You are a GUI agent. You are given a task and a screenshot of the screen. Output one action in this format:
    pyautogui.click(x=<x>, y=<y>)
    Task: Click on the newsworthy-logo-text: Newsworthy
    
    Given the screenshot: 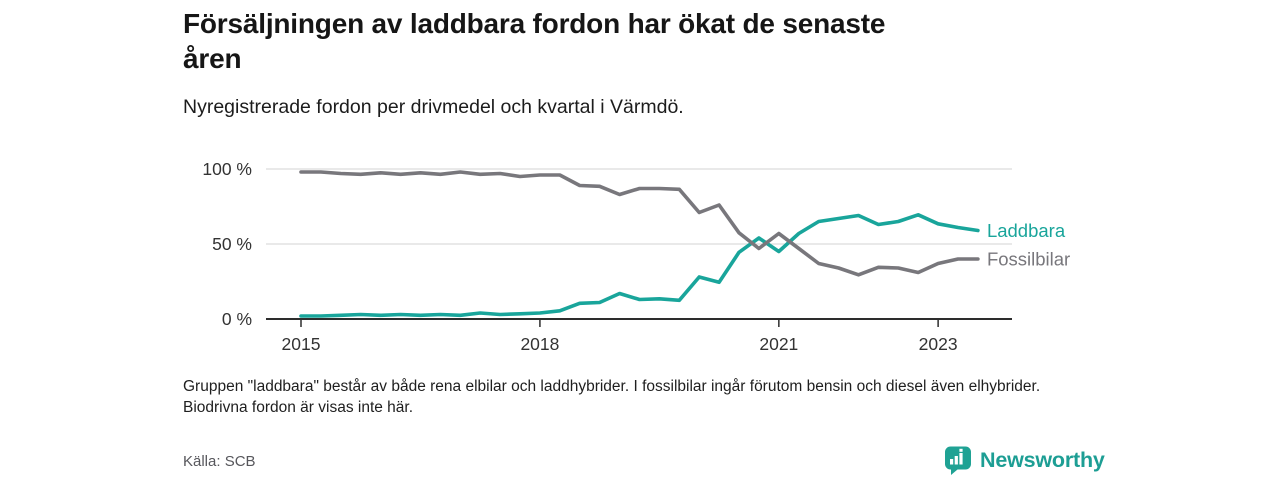 What is the action you would take?
    pyautogui.click(x=1042, y=460)
    